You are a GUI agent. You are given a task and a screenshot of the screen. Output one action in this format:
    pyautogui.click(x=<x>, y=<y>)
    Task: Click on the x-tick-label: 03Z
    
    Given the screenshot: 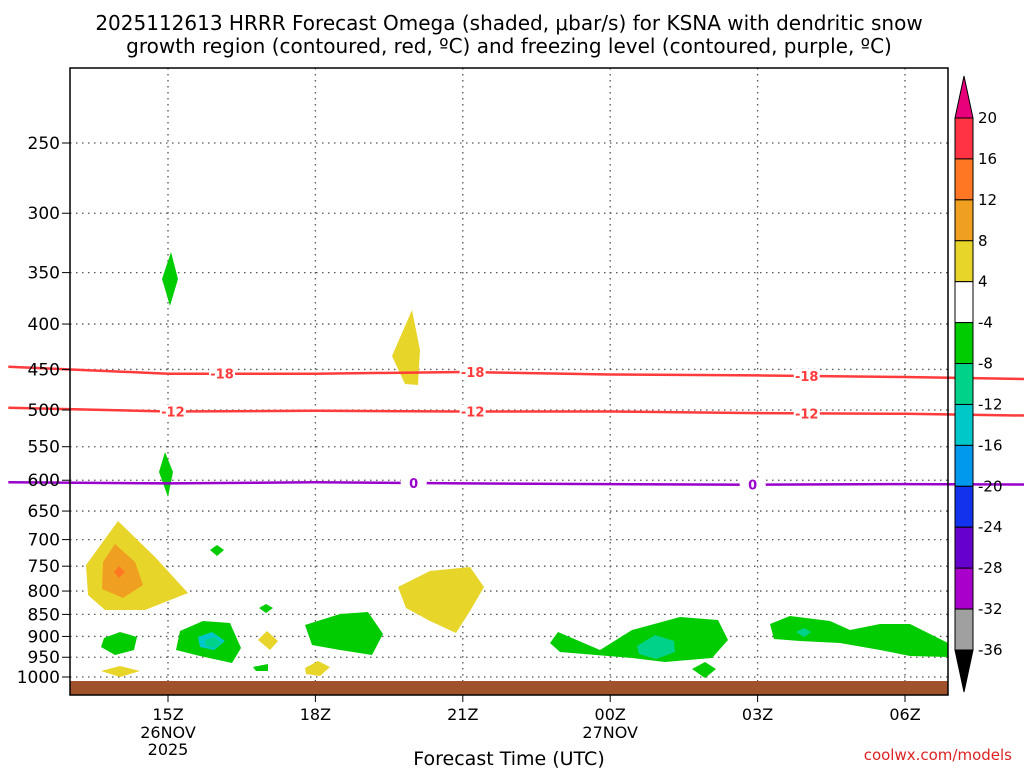 What is the action you would take?
    pyautogui.click(x=757, y=714)
    